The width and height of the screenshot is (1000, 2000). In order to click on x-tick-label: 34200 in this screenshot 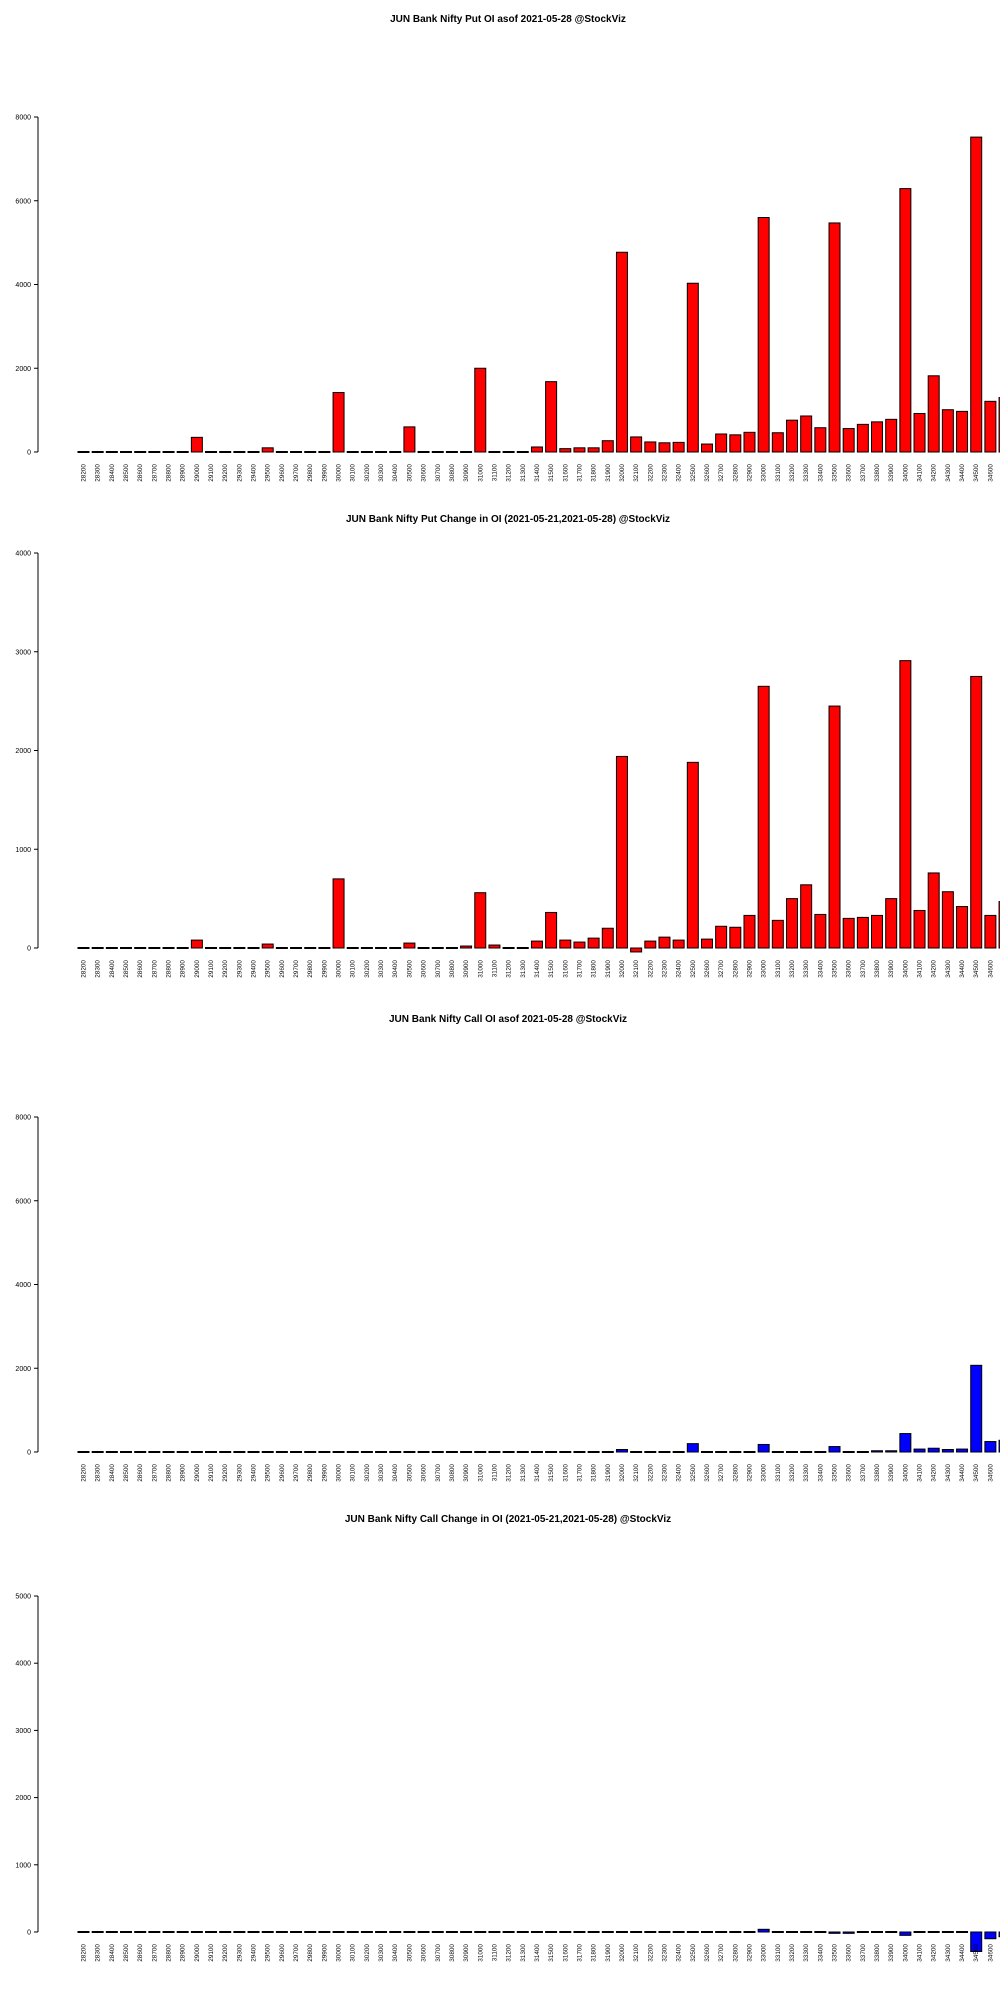, I will do `click(934, 969)`.